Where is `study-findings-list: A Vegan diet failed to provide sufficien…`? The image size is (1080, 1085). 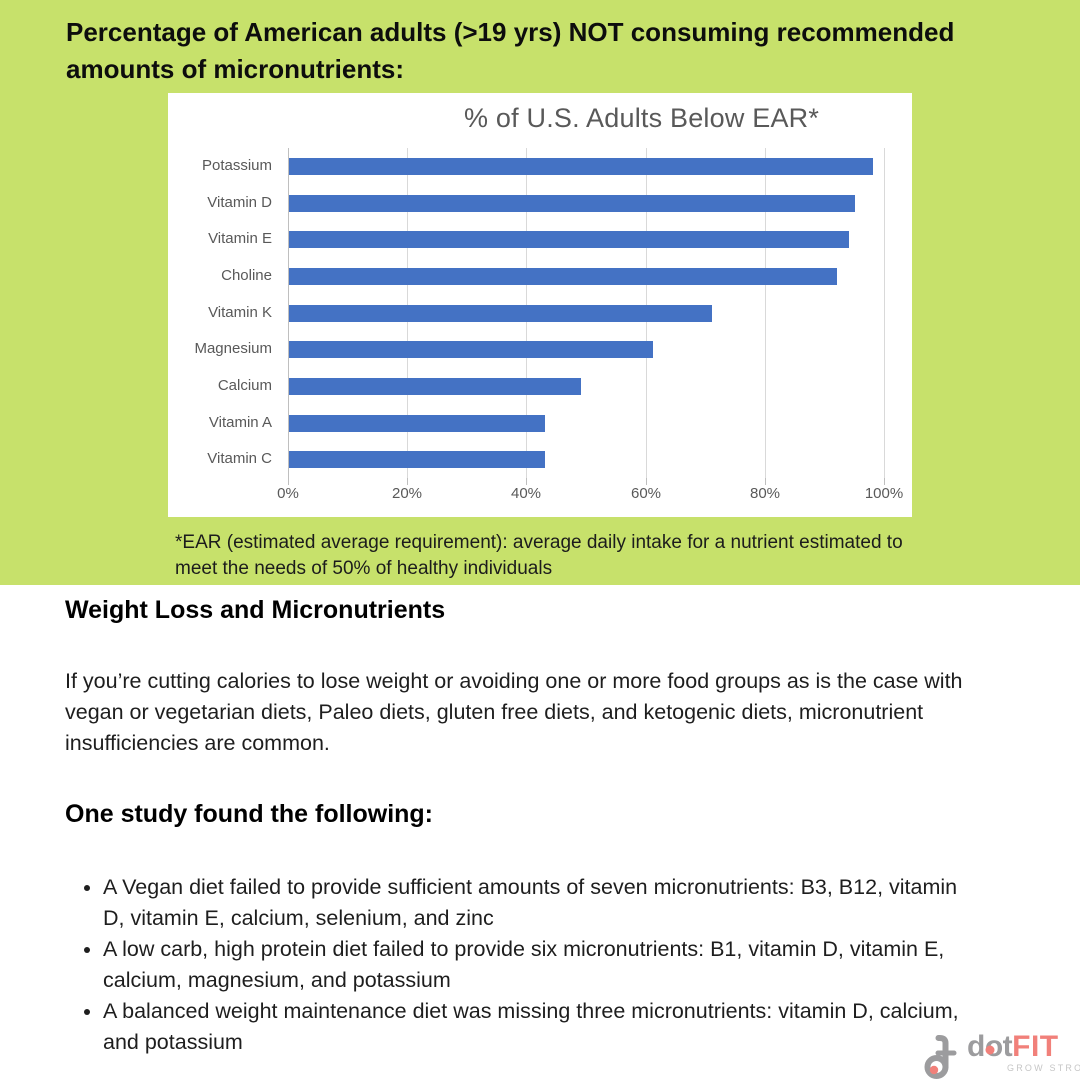 study-findings-list: A Vegan diet failed to provide sufficien… is located at coordinates (515, 965).